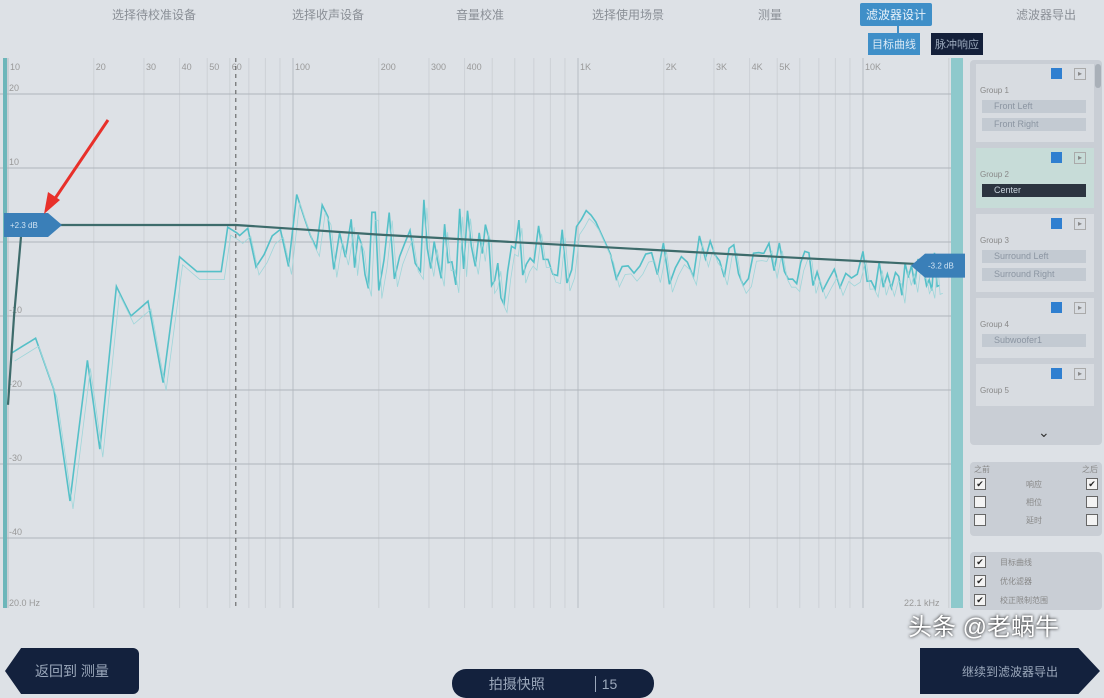 The image size is (1104, 698). Describe the element at coordinates (187, 67) in the screenshot. I see `x-tick-label: 40` at that location.